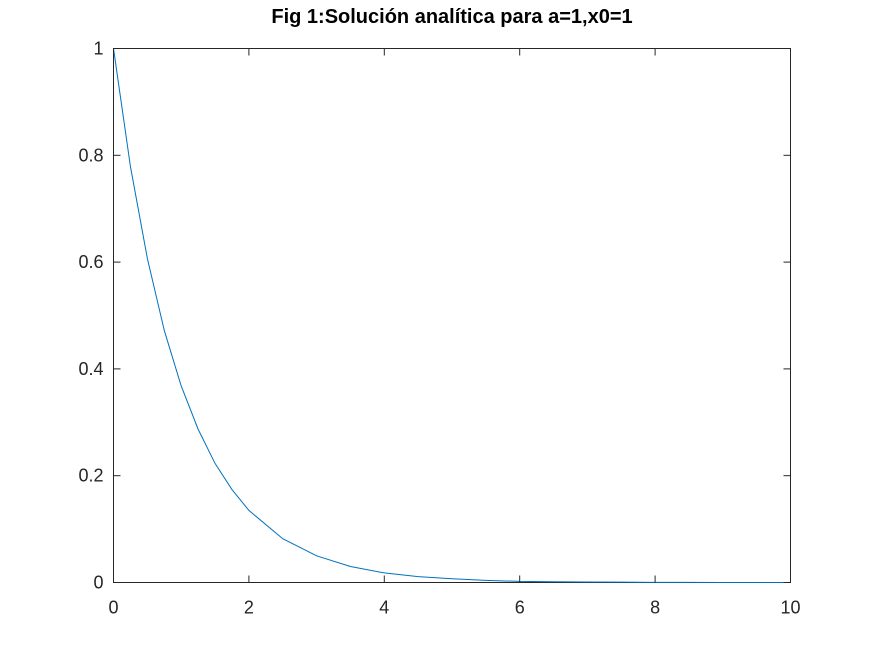  What do you see at coordinates (655, 608) in the screenshot?
I see `x-tick-label: 8` at bounding box center [655, 608].